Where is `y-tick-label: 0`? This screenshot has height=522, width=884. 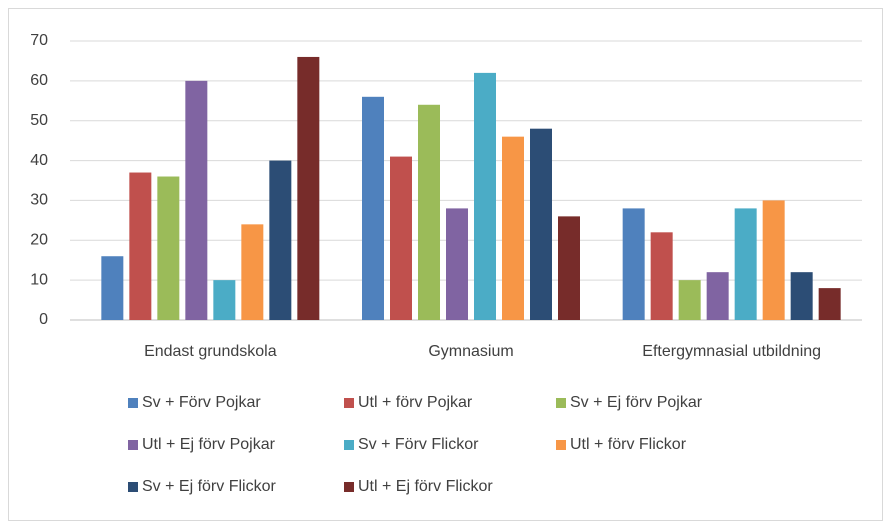 y-tick-label: 0 is located at coordinates (43, 319).